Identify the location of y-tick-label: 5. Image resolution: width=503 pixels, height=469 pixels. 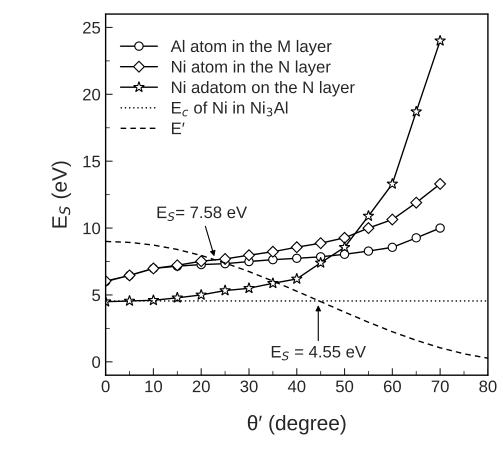
(96, 296).